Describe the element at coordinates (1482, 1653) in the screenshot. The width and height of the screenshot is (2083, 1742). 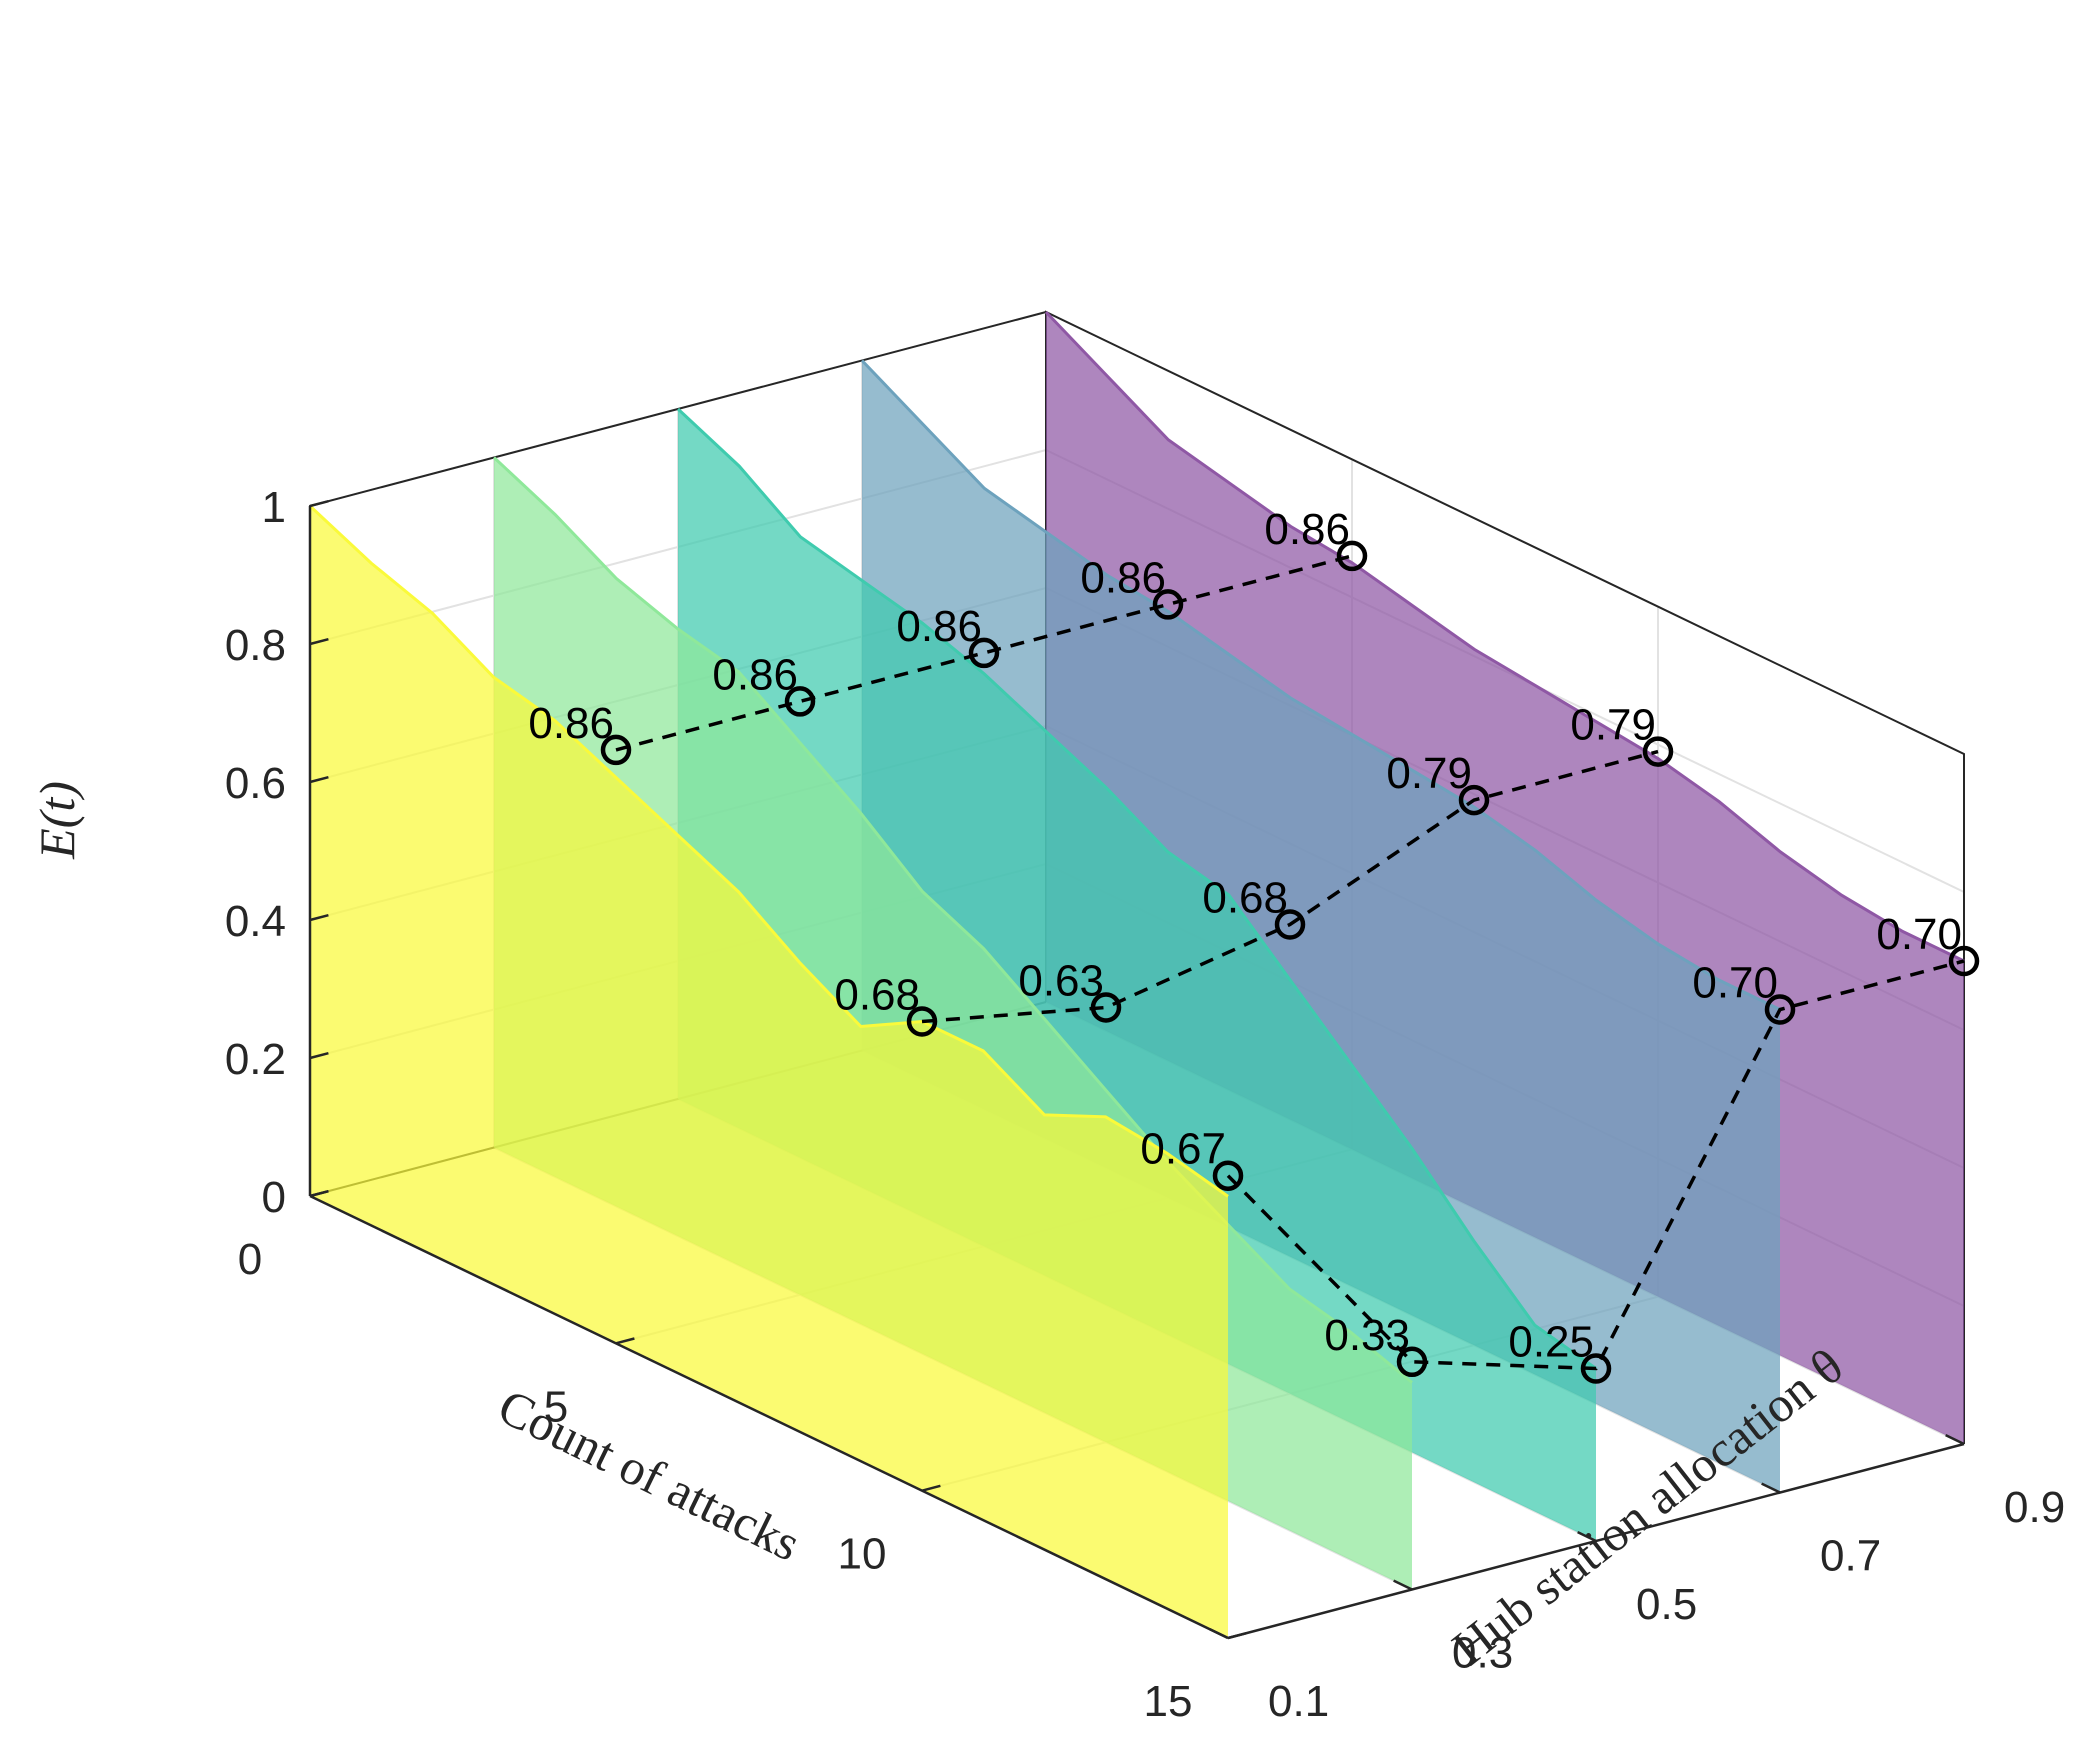
I see `theta-tick-label-1: 0.3` at that location.